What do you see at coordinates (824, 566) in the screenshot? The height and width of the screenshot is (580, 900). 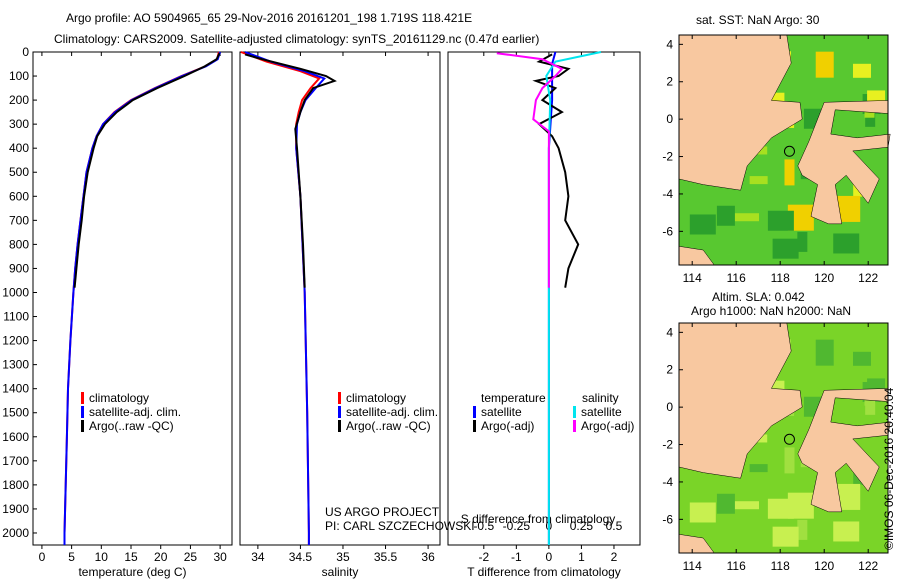 I see `map-x-tick-label: 120` at bounding box center [824, 566].